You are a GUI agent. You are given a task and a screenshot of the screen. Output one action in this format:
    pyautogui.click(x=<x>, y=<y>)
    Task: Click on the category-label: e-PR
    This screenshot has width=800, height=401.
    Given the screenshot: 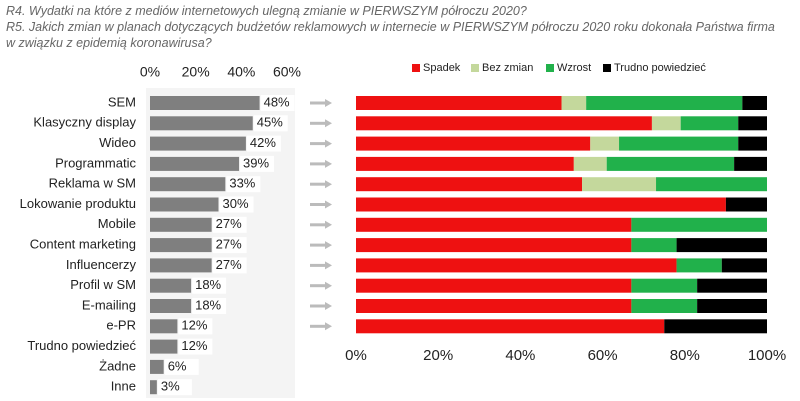 What is the action you would take?
    pyautogui.click(x=121, y=325)
    